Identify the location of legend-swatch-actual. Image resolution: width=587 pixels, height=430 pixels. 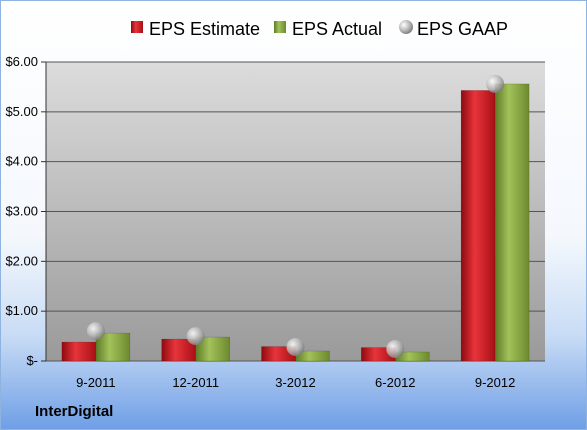
(280, 27).